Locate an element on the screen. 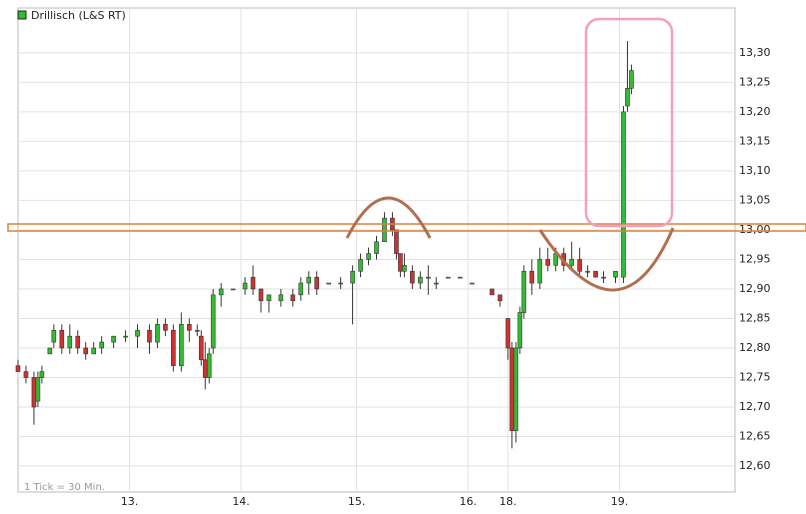 The image size is (806, 514). legend-swatch is located at coordinates (22, 15).